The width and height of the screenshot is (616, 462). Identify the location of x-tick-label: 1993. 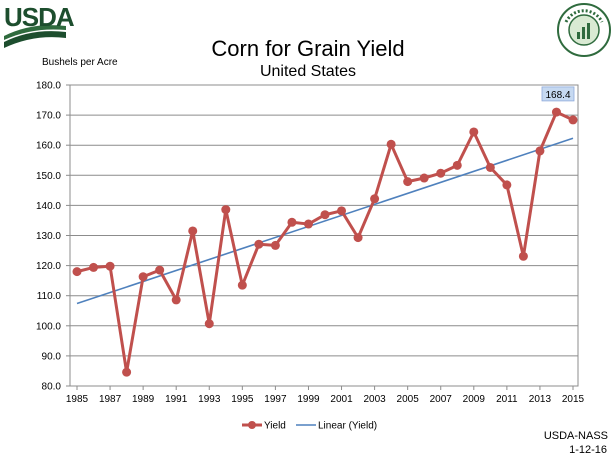
(209, 399).